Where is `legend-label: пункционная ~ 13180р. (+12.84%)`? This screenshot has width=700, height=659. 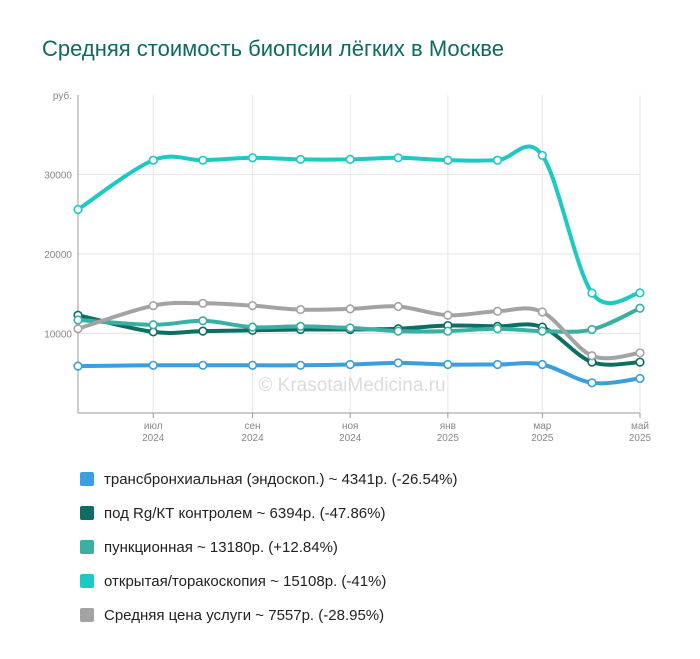
legend-label: пункционная ~ 13180р. (+12.84%) is located at coordinates (221, 547).